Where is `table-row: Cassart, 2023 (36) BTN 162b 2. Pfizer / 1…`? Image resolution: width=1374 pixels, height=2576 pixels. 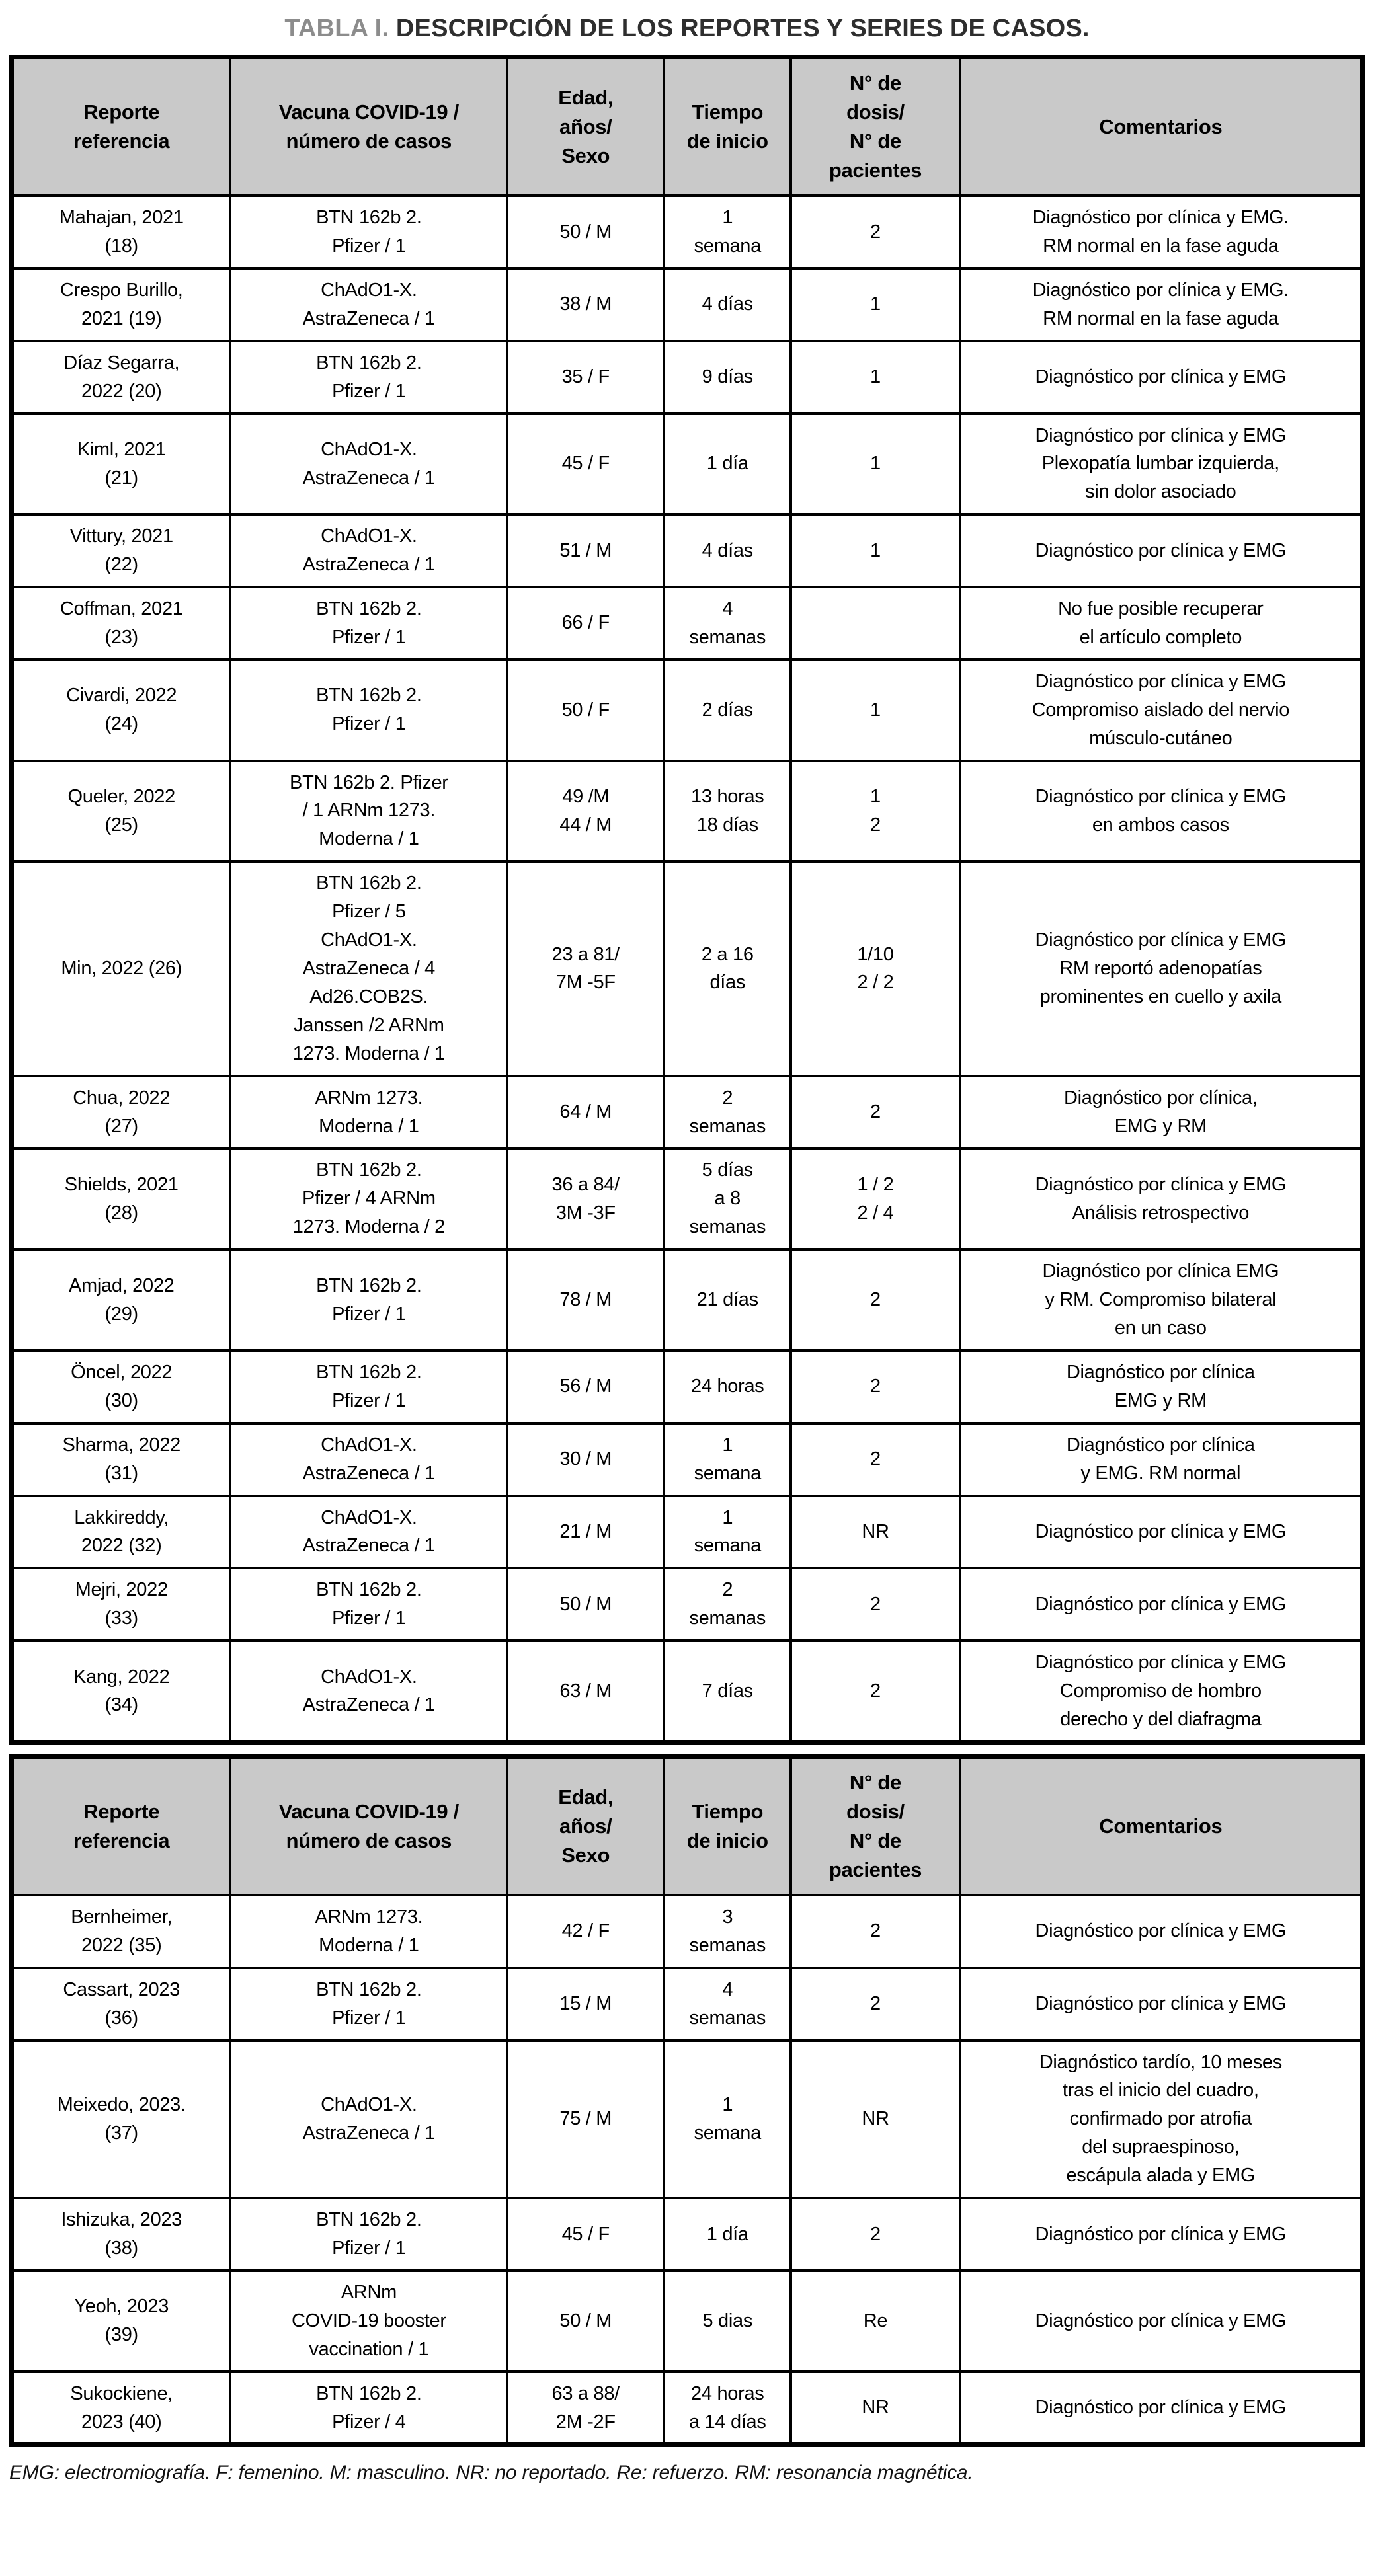 table-row: Cassart, 2023 (36) BTN 162b 2. Pfizer / 1… is located at coordinates (687, 2004).